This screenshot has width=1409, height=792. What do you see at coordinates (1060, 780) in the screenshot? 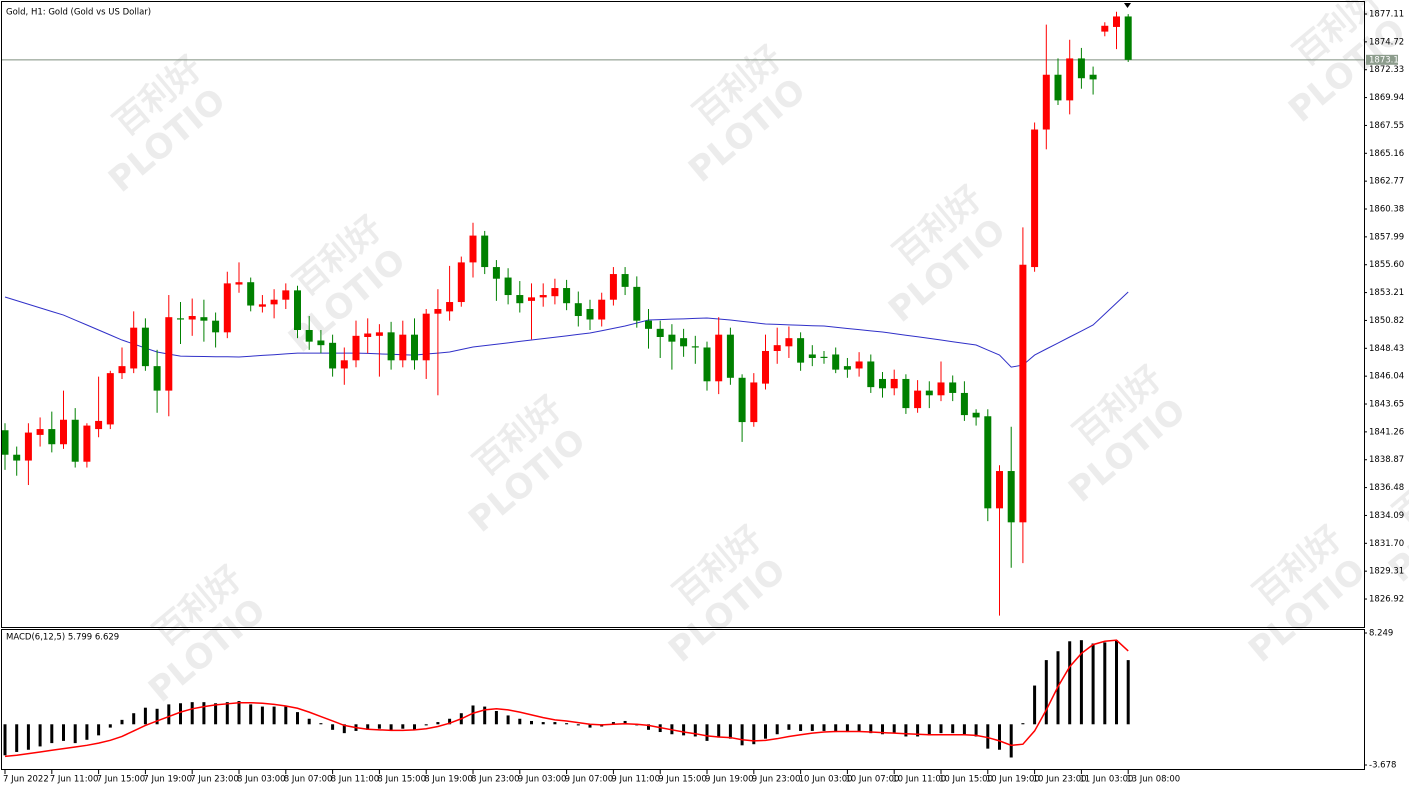
I see `x-tick-label: 10 Jun 23:00` at bounding box center [1060, 780].